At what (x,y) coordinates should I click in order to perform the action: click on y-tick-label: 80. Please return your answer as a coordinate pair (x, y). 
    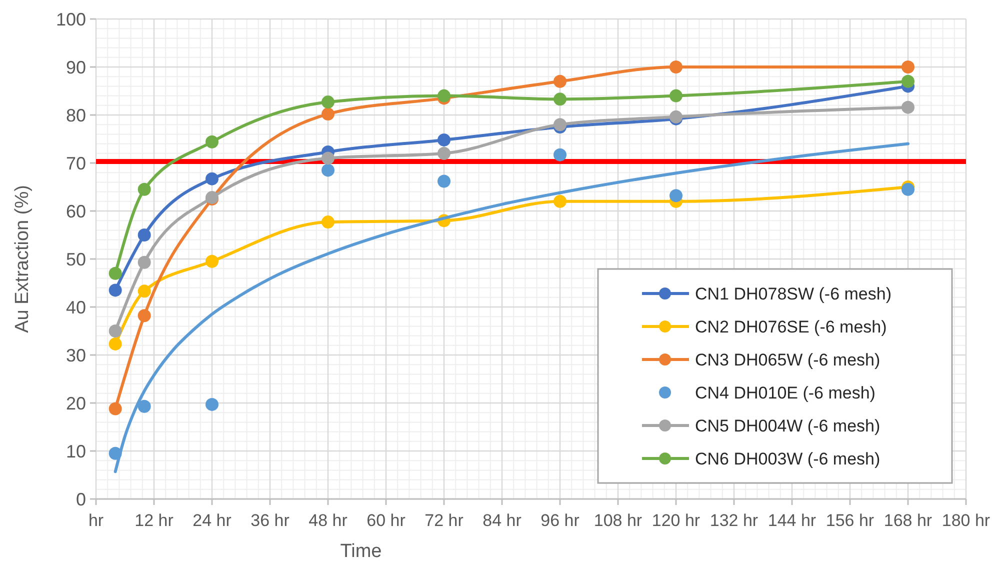
    Looking at the image, I should click on (76, 115).